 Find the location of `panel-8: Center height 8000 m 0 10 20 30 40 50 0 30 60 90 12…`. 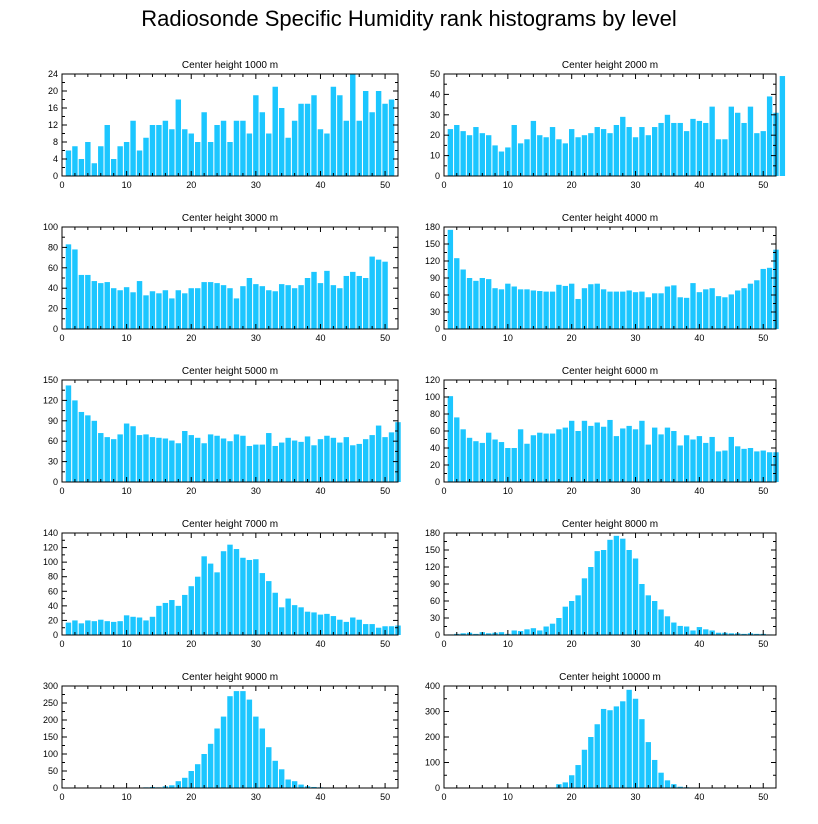

panel-8: Center height 8000 m 0 10 20 30 40 50 0 30 60 90 12… is located at coordinates (601, 584).